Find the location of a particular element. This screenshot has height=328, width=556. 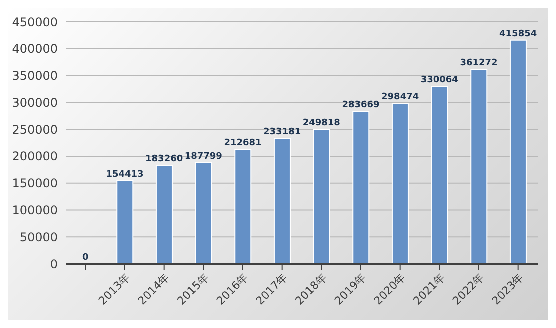

data-label: 283669 is located at coordinates (361, 105).